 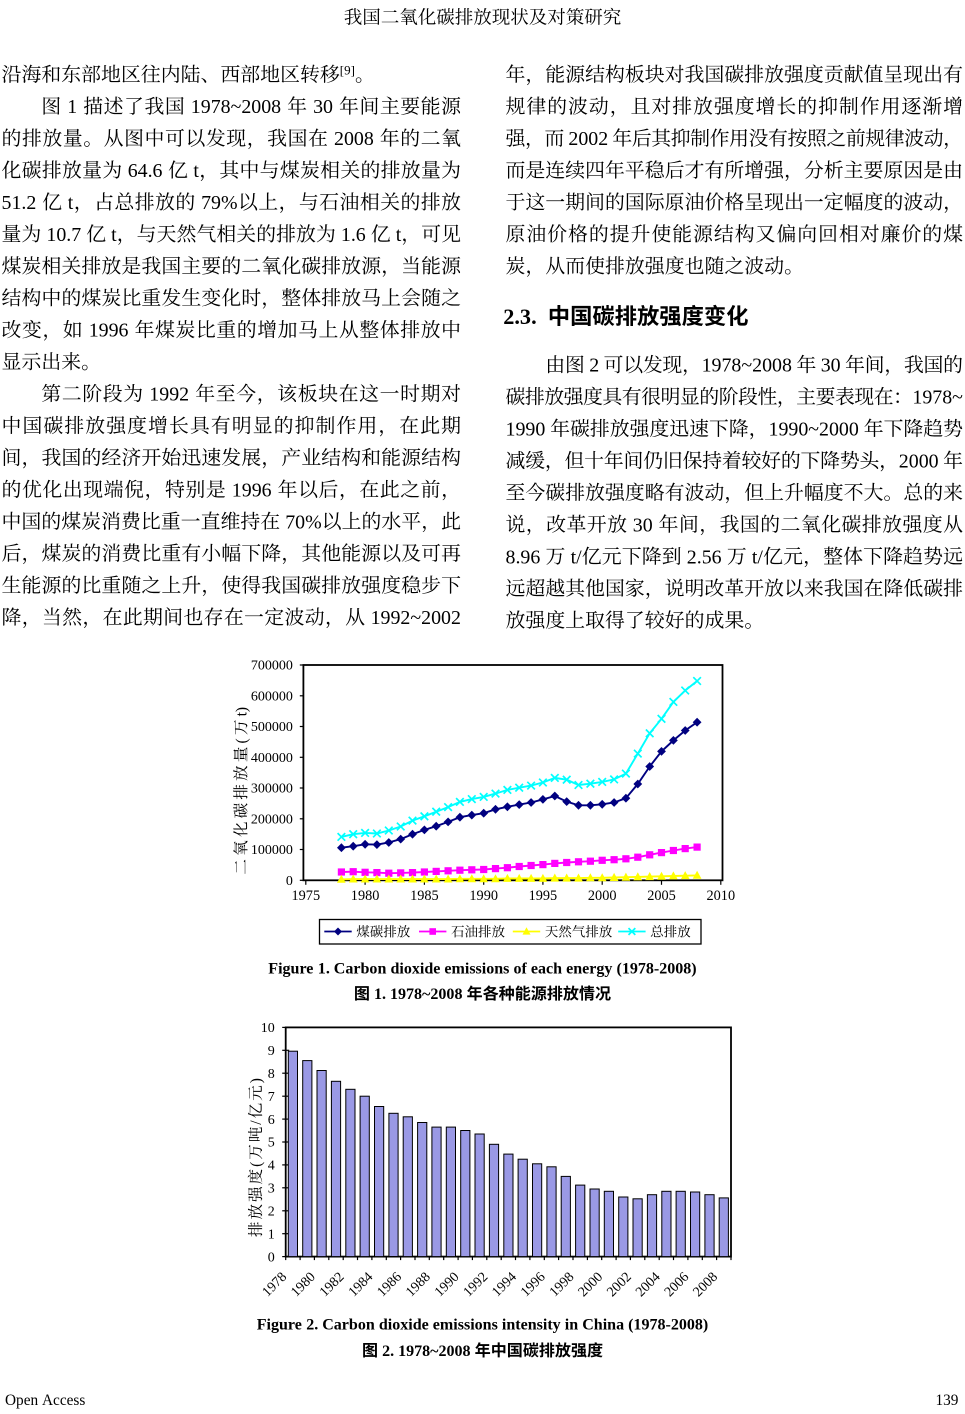 I want to click on svg-text: 500000, so click(x=272, y=727).